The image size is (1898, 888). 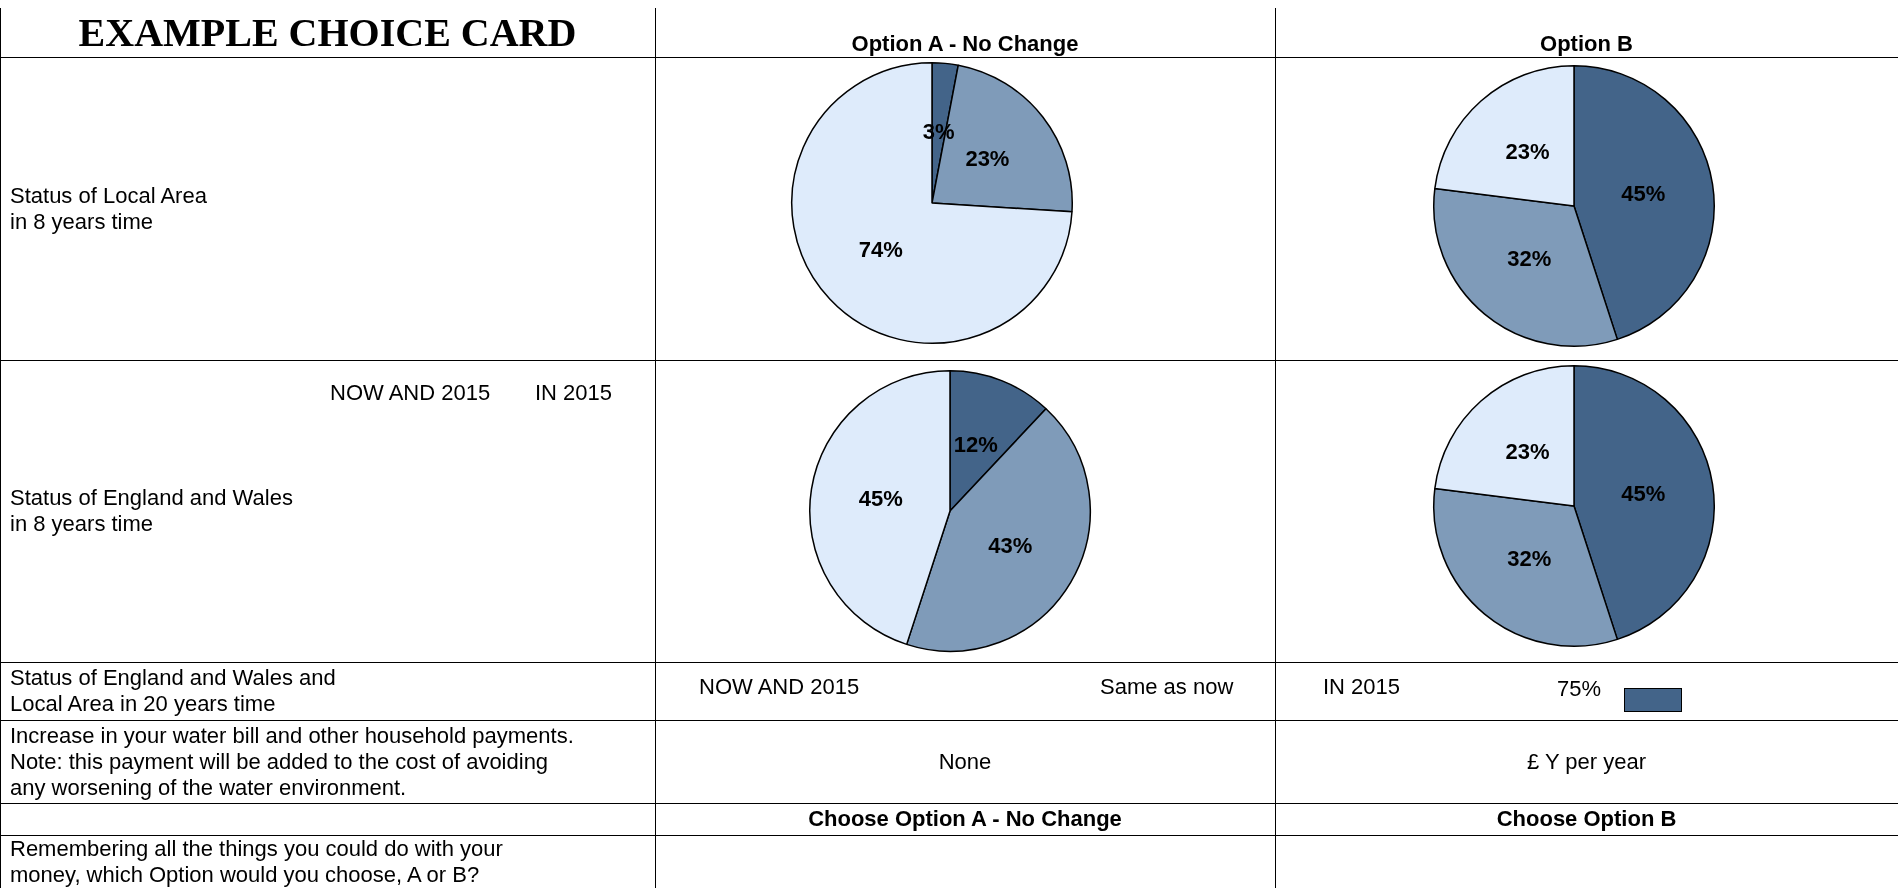 What do you see at coordinates (880, 250) in the screenshot?
I see `data-label: 74%` at bounding box center [880, 250].